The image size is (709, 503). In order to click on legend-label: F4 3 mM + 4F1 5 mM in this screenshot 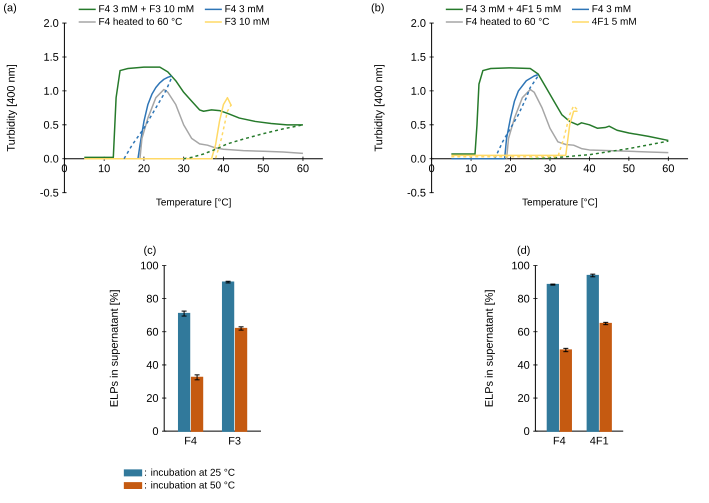, I will do `click(513, 8)`.